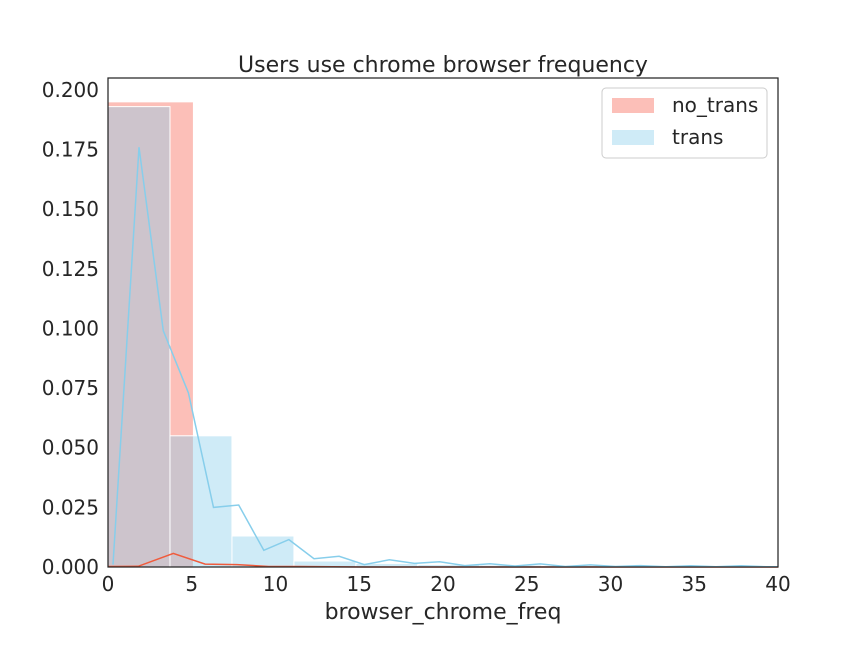 The image size is (864, 648). Describe the element at coordinates (108, 584) in the screenshot. I see `x-tick-label: 0` at that location.